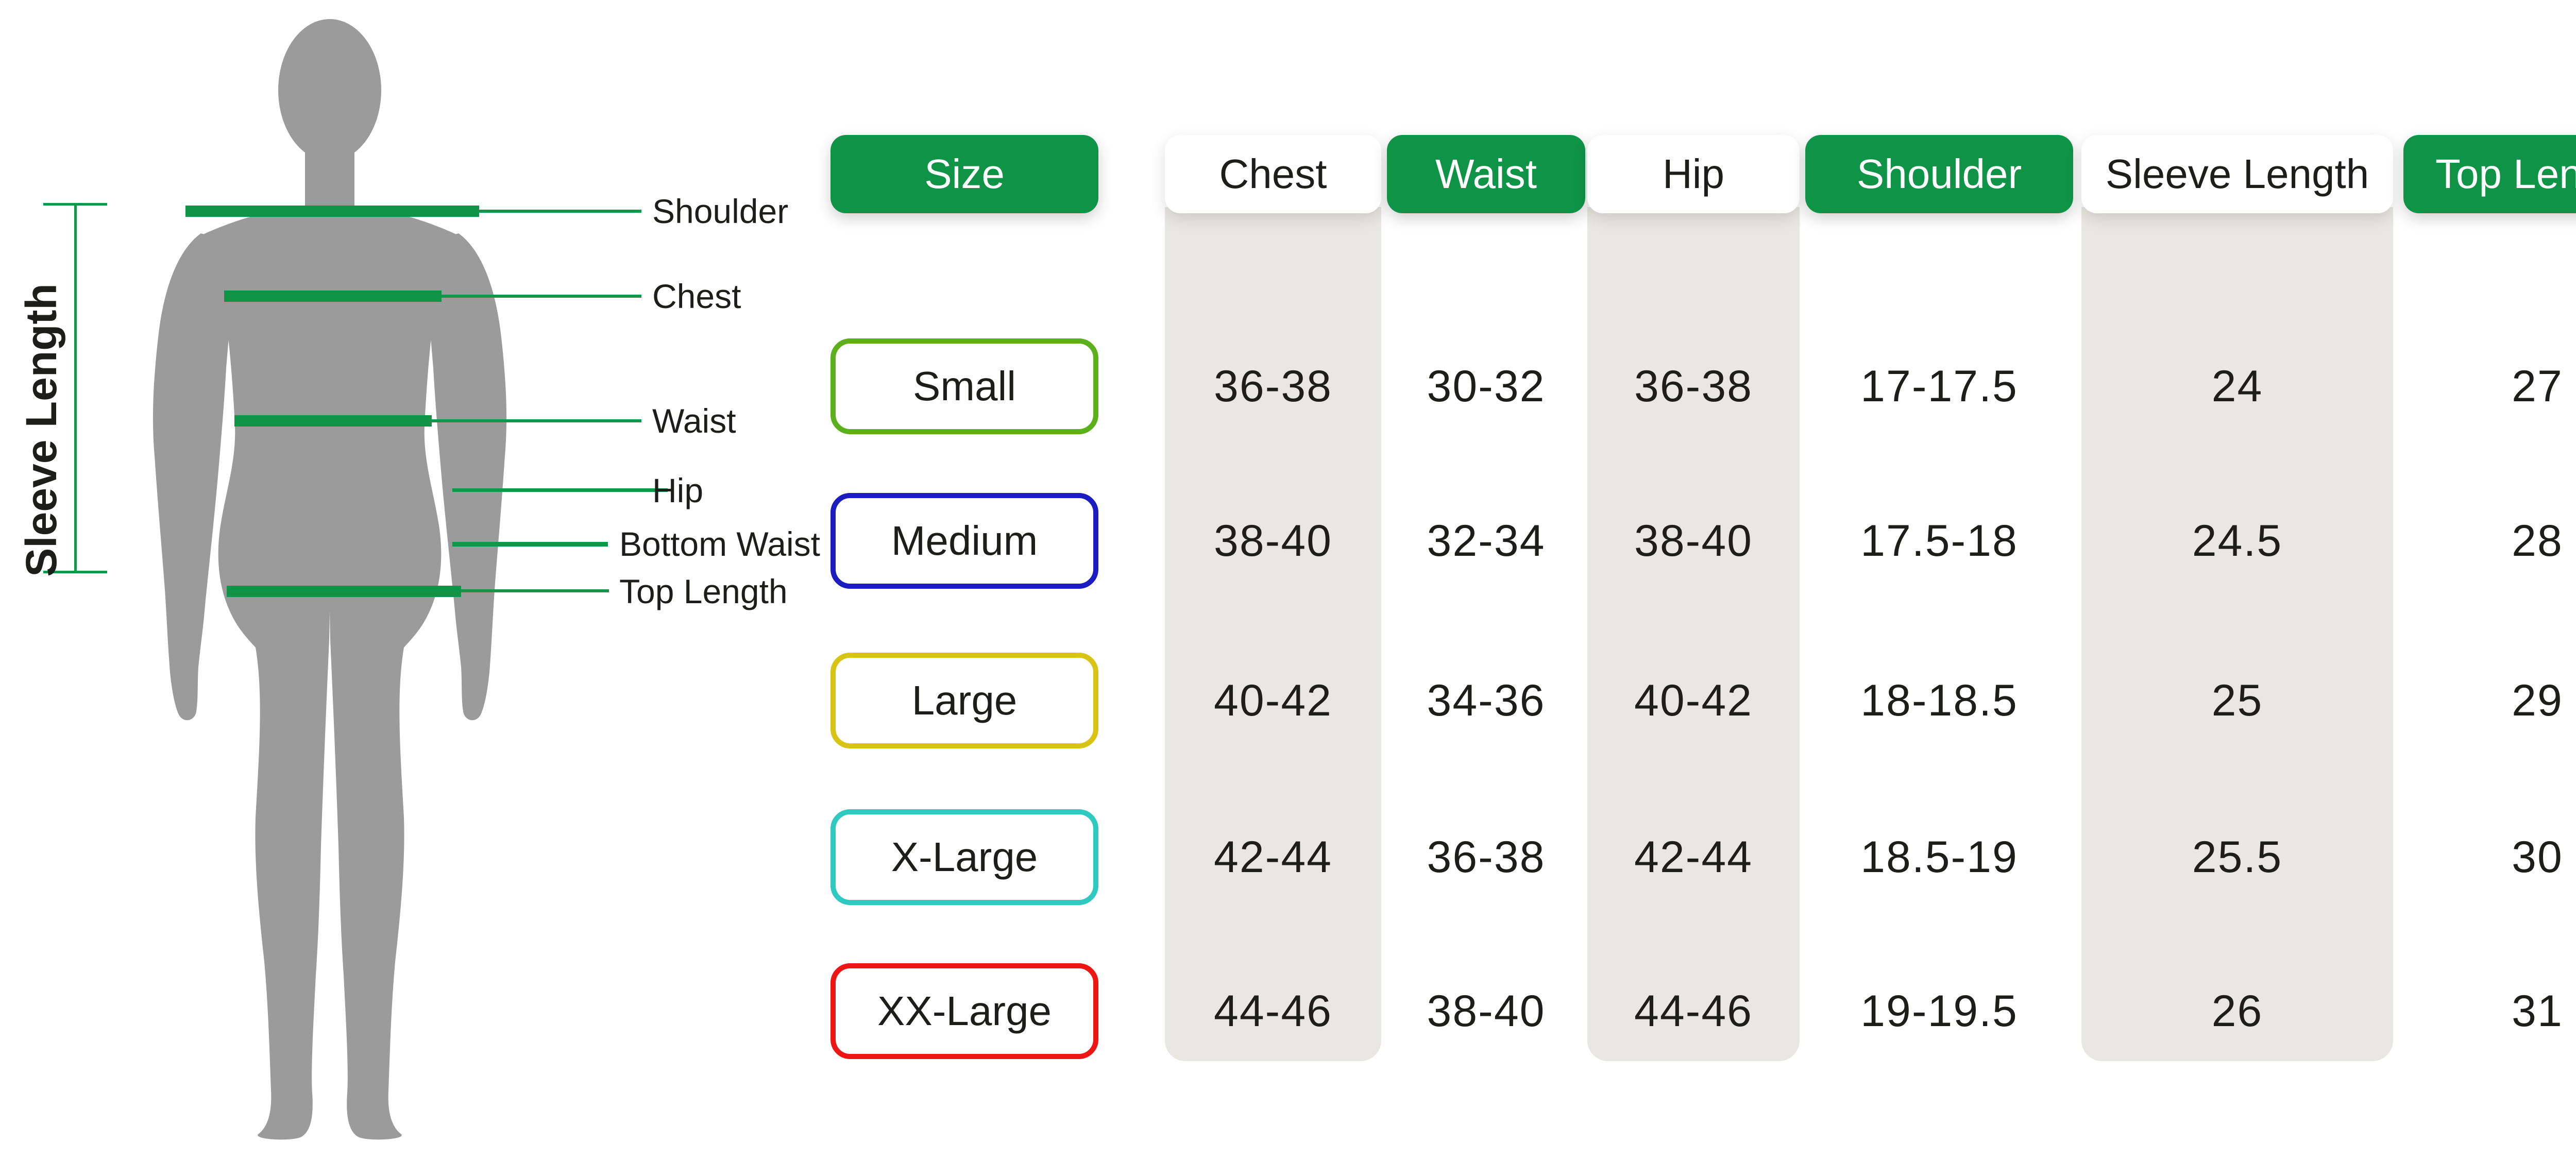 The image size is (2576, 1159). Describe the element at coordinates (1486, 700) in the screenshot. I see `cell-waist-large: 34-36` at that location.